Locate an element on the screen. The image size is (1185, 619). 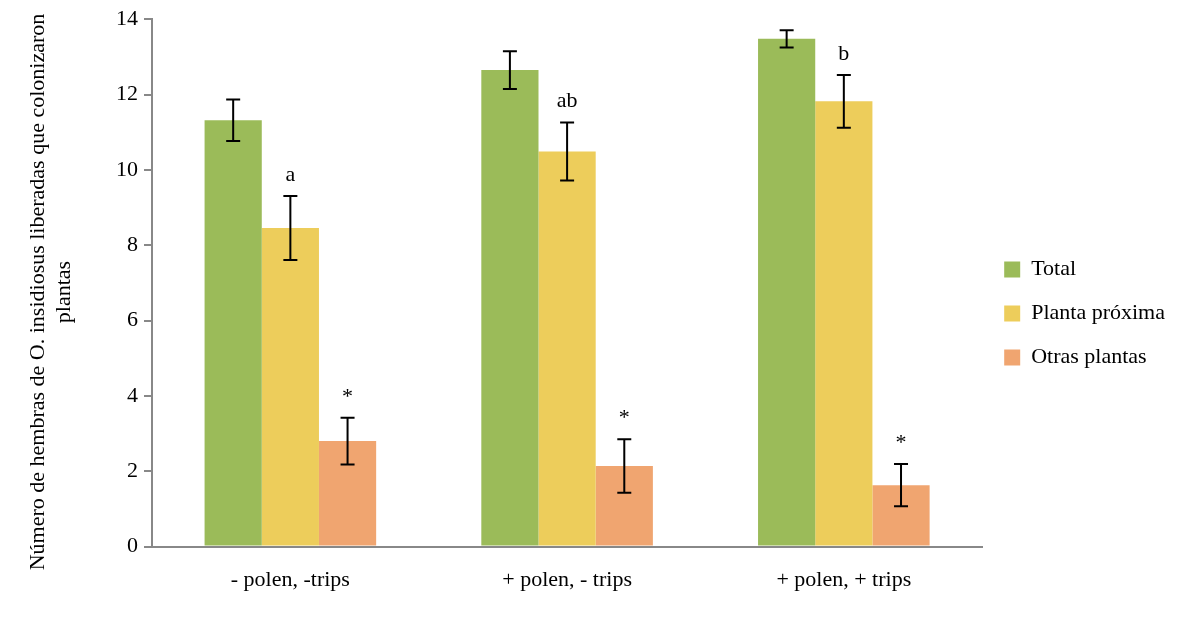
legend-label: Planta próxima is located at coordinates (1098, 312).